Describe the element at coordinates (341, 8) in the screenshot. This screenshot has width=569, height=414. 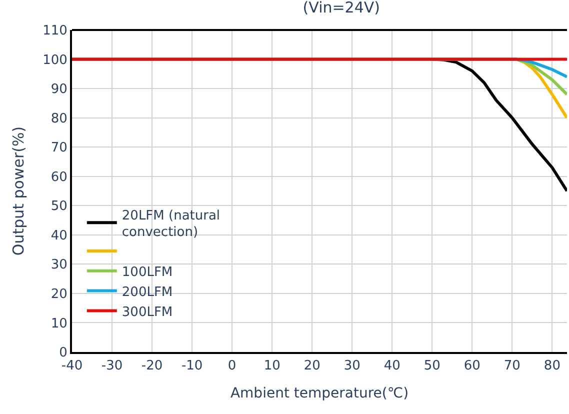
I see `chart-title: (Vin=24V)` at that location.